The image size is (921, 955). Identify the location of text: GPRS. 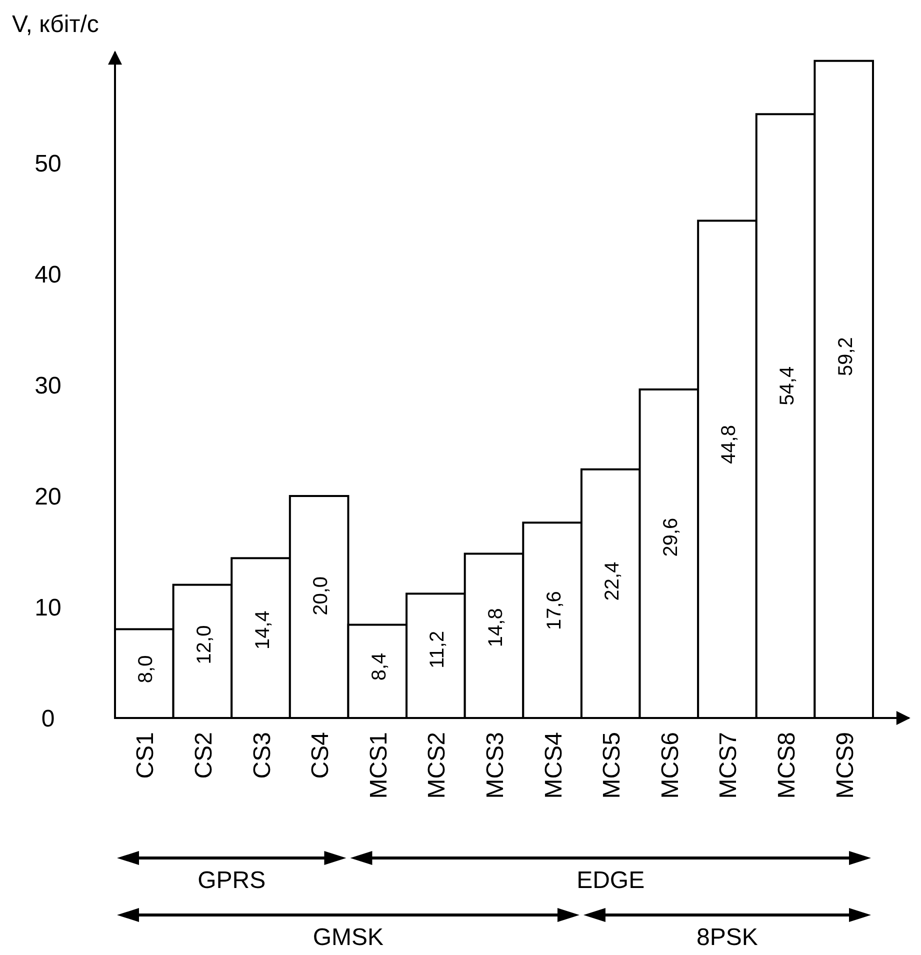
(232, 880).